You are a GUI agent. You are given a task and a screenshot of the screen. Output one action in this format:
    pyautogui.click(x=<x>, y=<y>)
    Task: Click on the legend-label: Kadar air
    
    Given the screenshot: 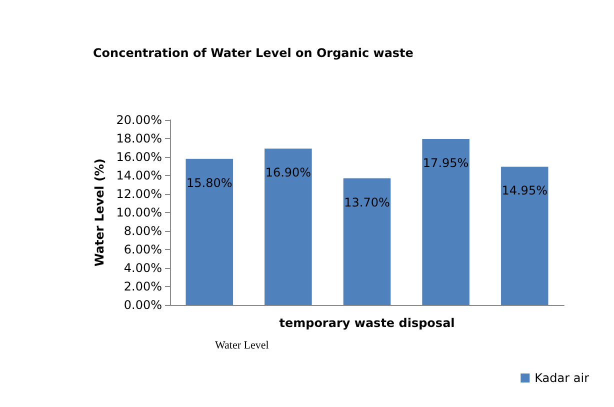 What is the action you would take?
    pyautogui.click(x=562, y=378)
    